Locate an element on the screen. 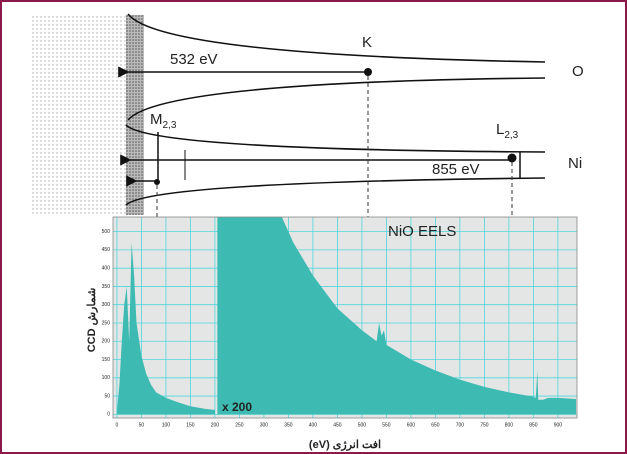 This screenshot has width=627, height=454. x-tick-label: 800 is located at coordinates (509, 425).